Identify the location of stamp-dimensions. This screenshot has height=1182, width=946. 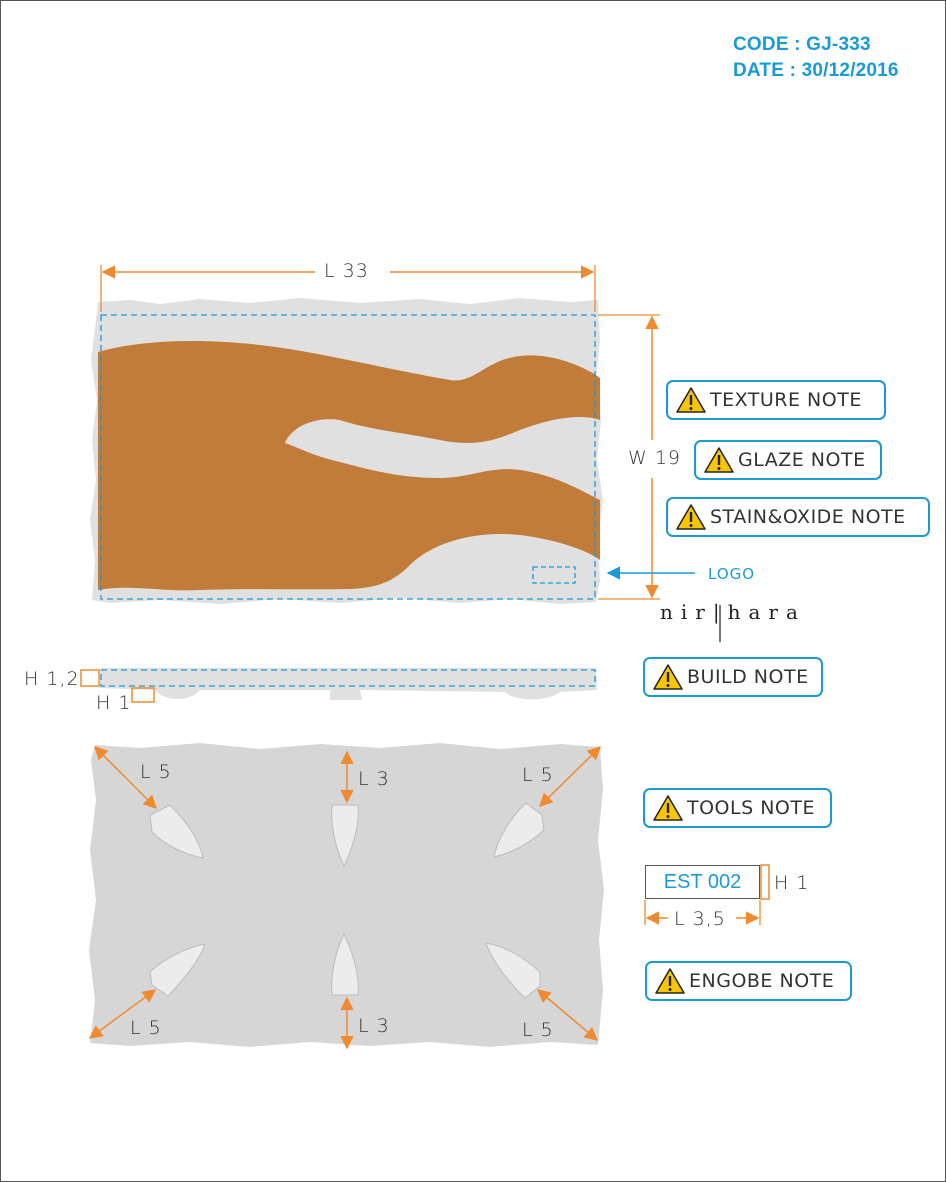
(707, 894).